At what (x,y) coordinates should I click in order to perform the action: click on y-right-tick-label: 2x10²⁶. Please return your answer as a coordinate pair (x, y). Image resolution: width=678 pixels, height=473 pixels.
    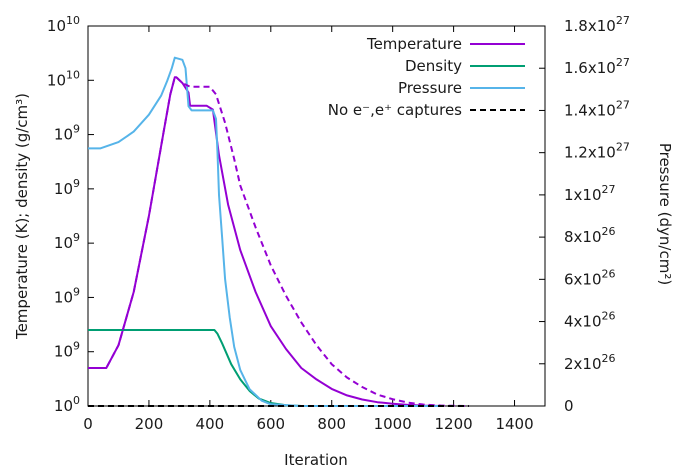
    Looking at the image, I should click on (590, 362).